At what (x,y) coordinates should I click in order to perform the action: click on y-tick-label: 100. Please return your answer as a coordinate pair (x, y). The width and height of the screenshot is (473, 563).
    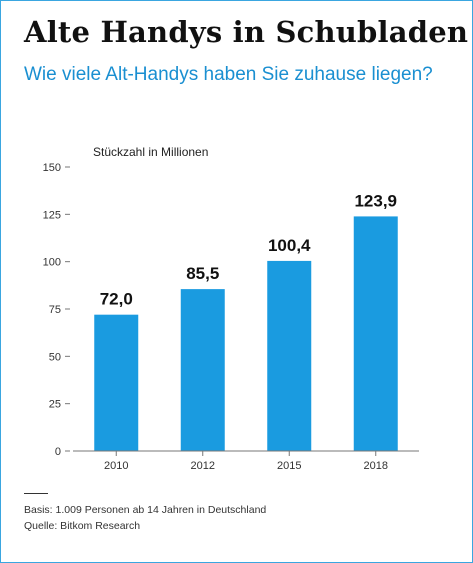
    Looking at the image, I should click on (52, 263).